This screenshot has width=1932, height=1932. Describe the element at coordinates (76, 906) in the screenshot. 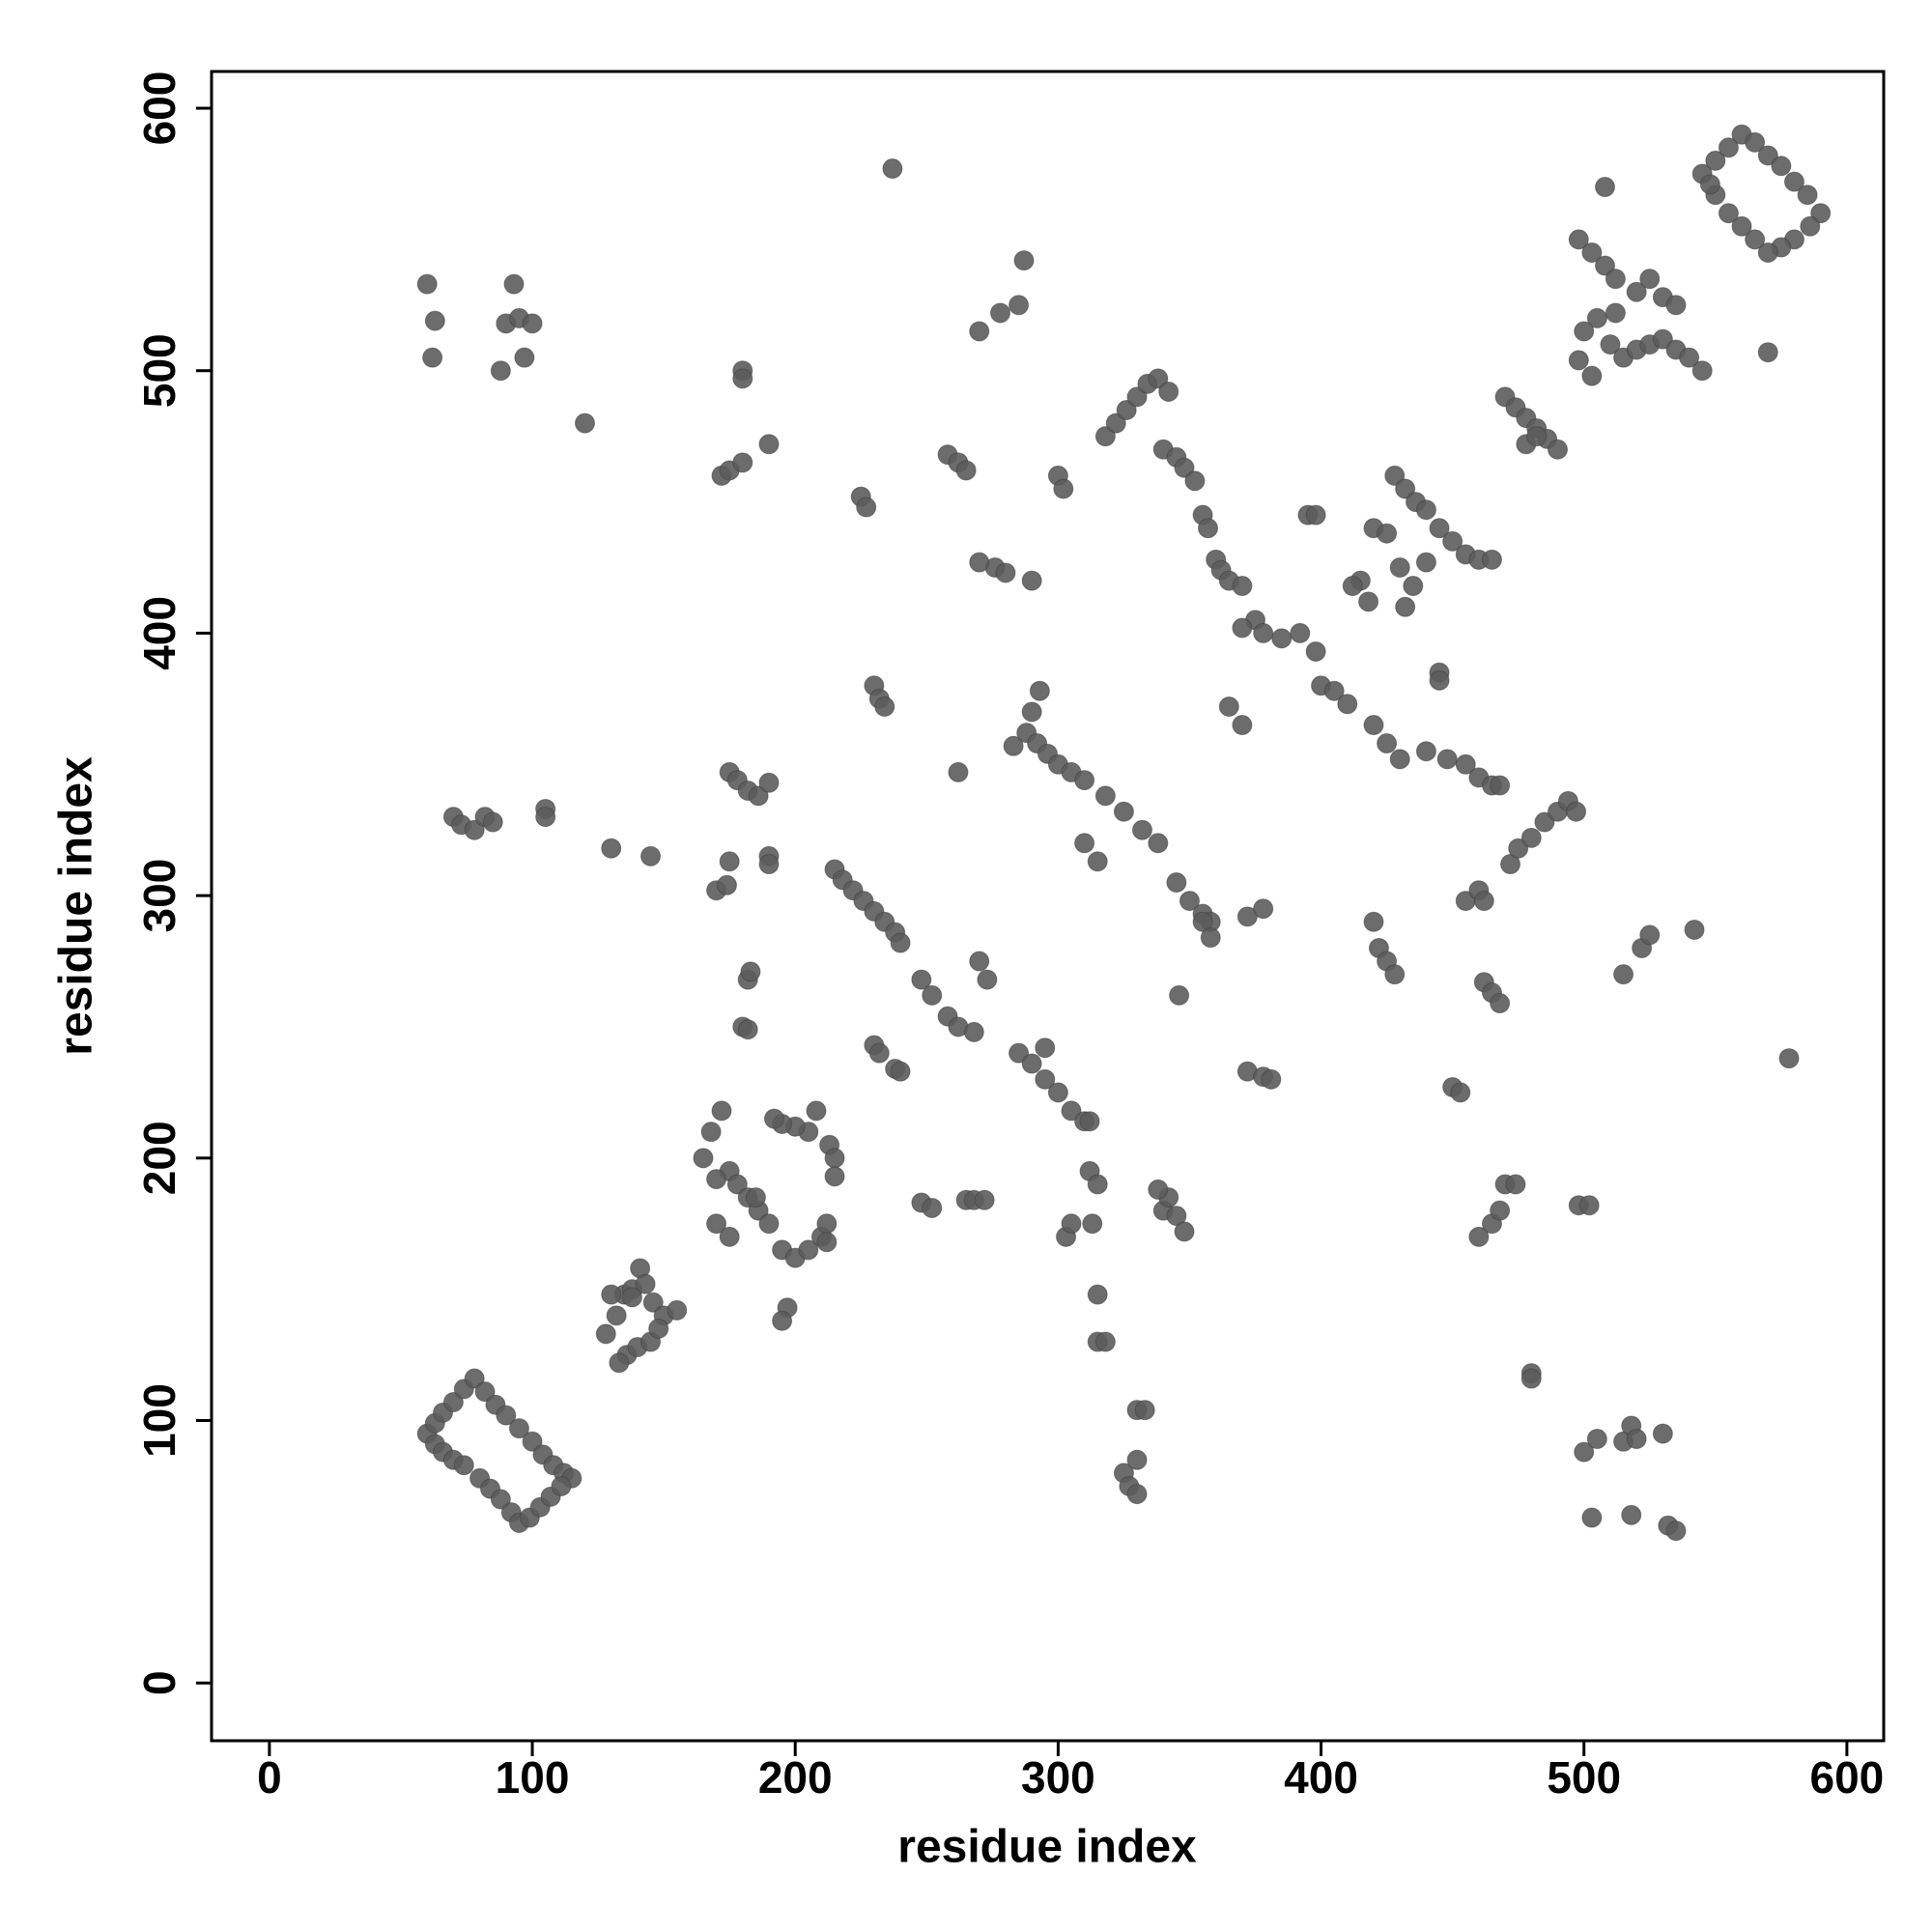

I see `y-axis-label: residue index` at that location.